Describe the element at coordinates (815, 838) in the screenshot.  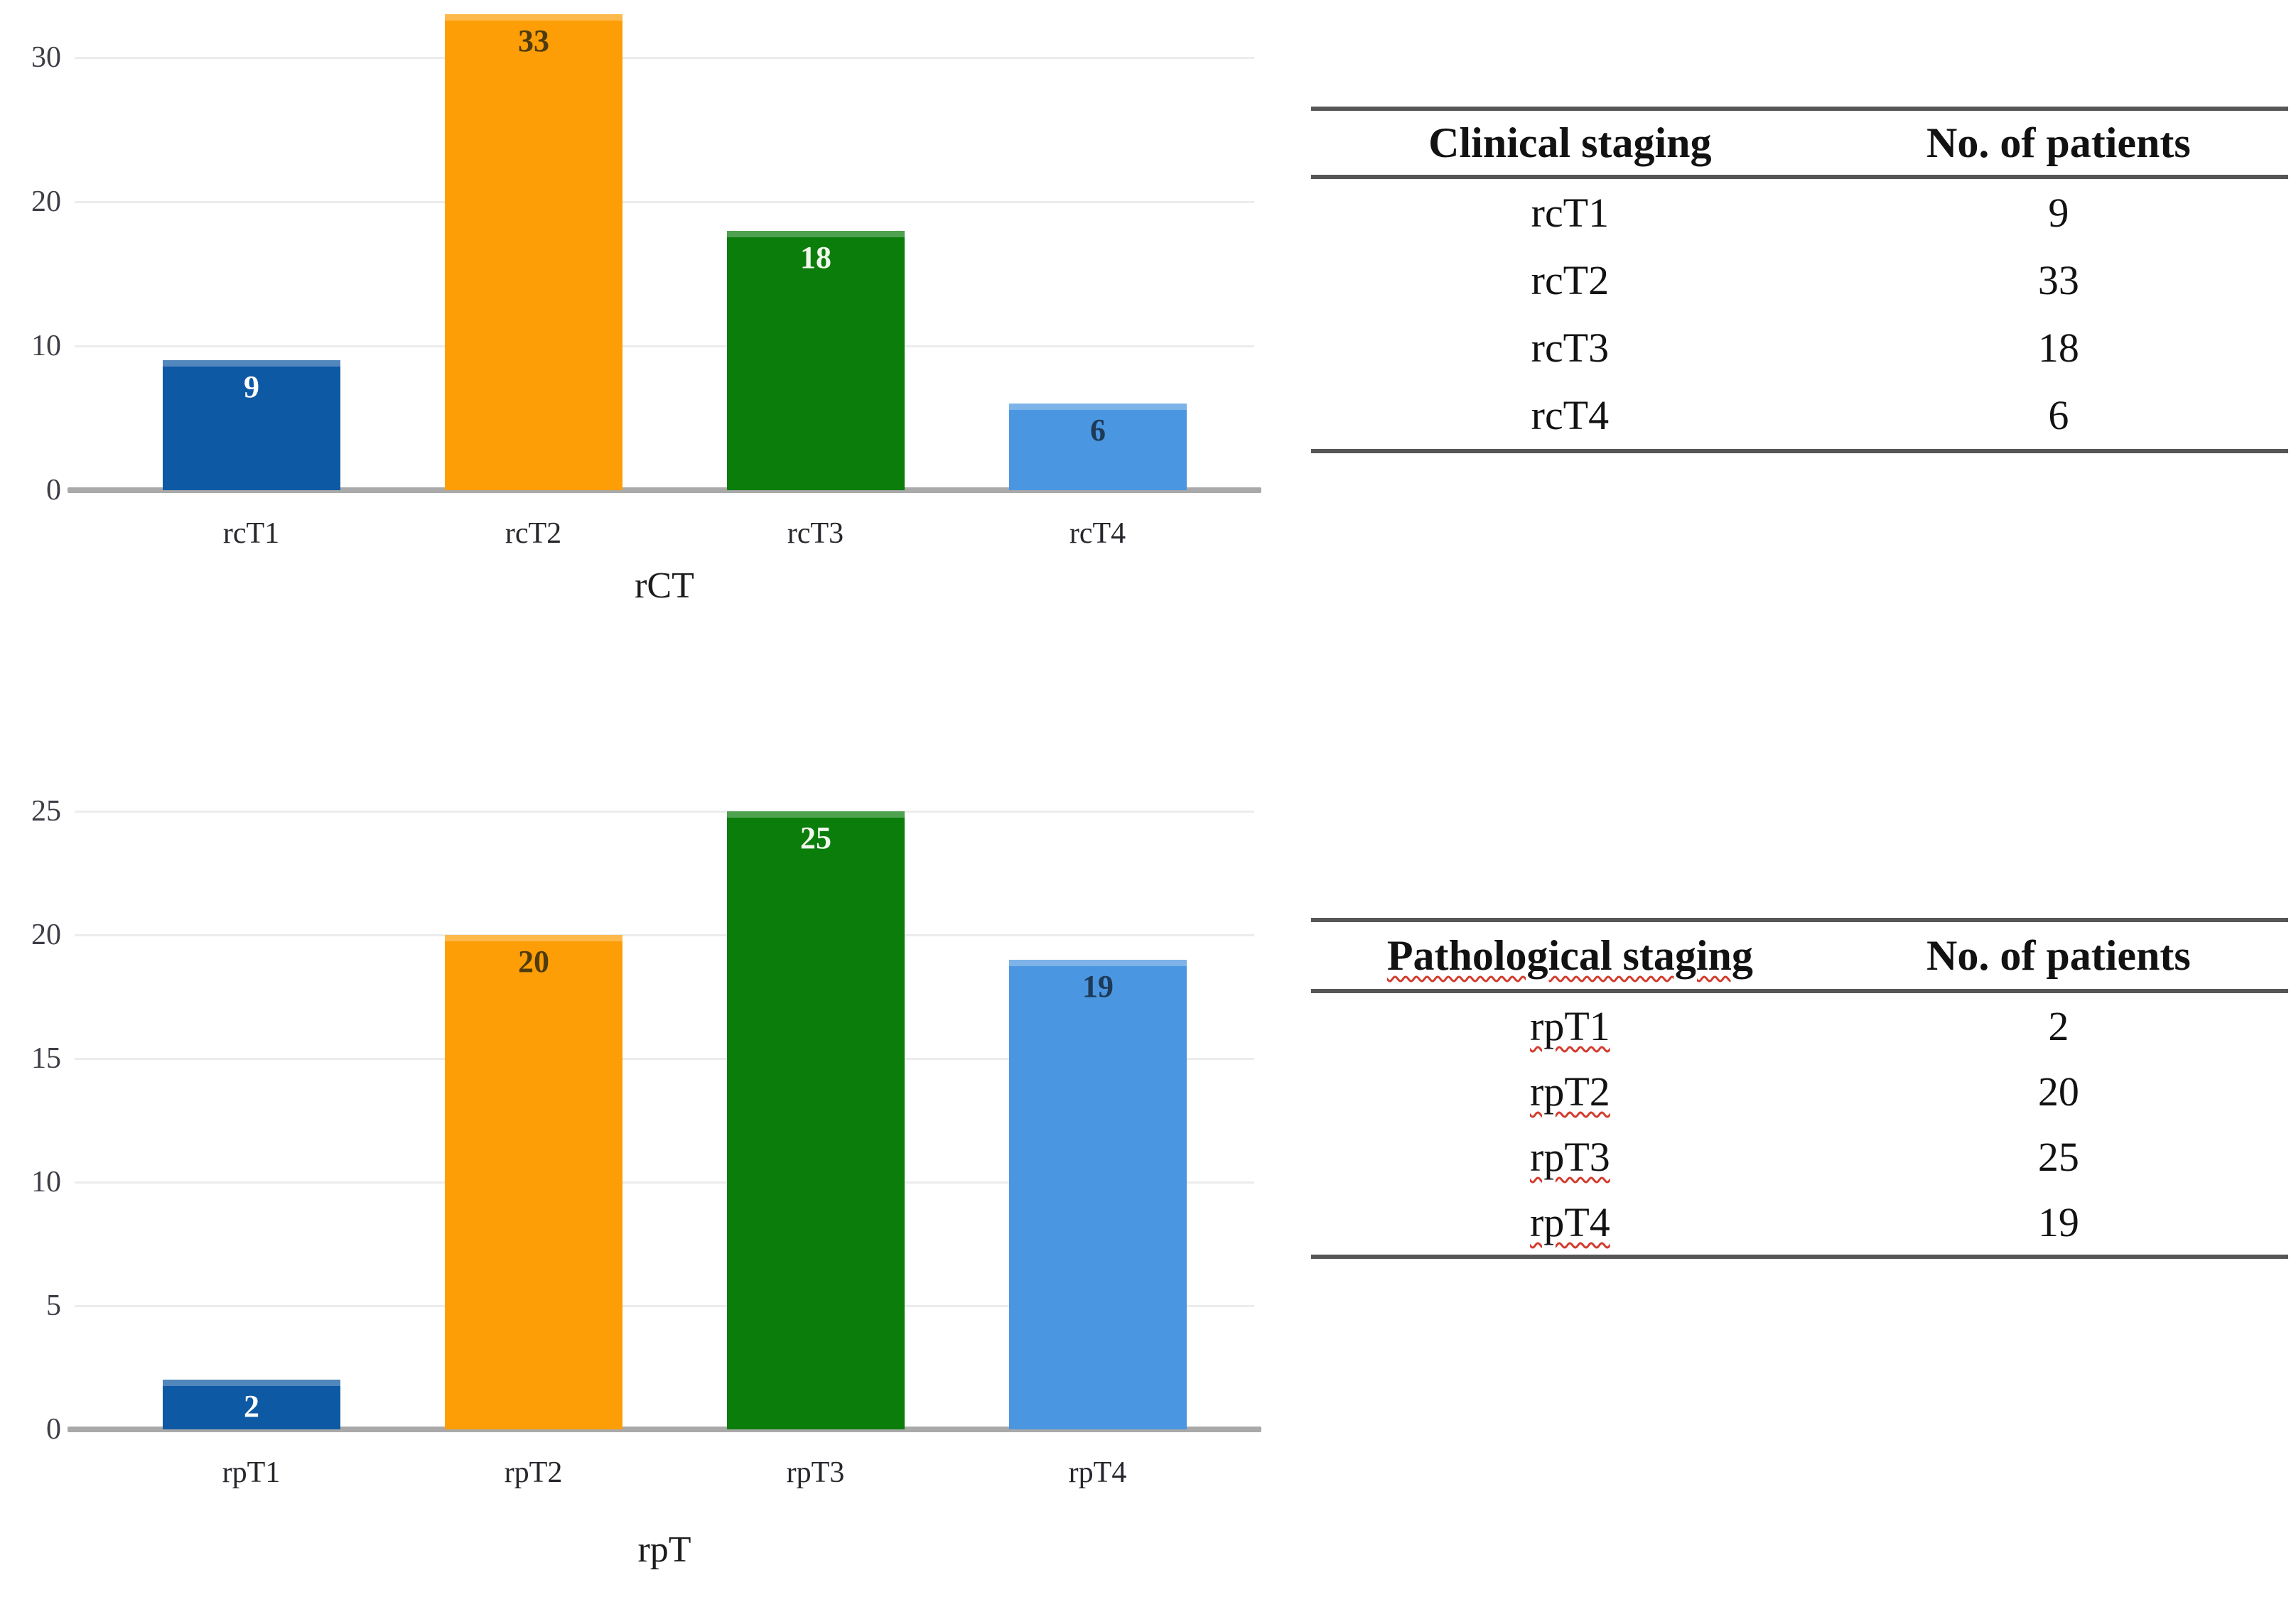
I see `bar-value-rpT3: 25` at that location.